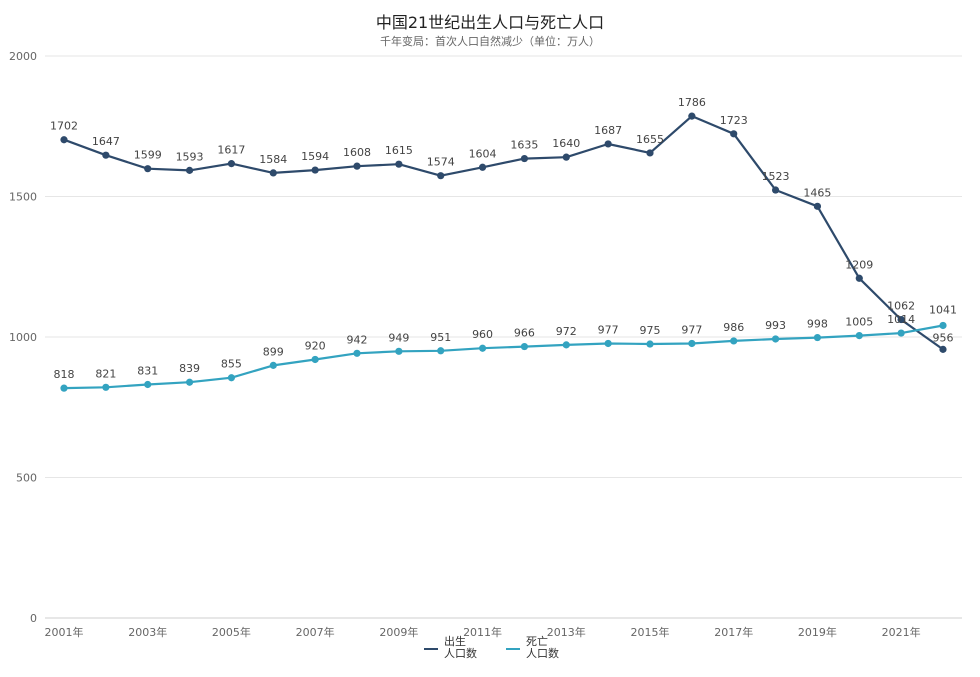  What do you see at coordinates (315, 632) in the screenshot?
I see `x-tick-label: 2007年` at bounding box center [315, 632].